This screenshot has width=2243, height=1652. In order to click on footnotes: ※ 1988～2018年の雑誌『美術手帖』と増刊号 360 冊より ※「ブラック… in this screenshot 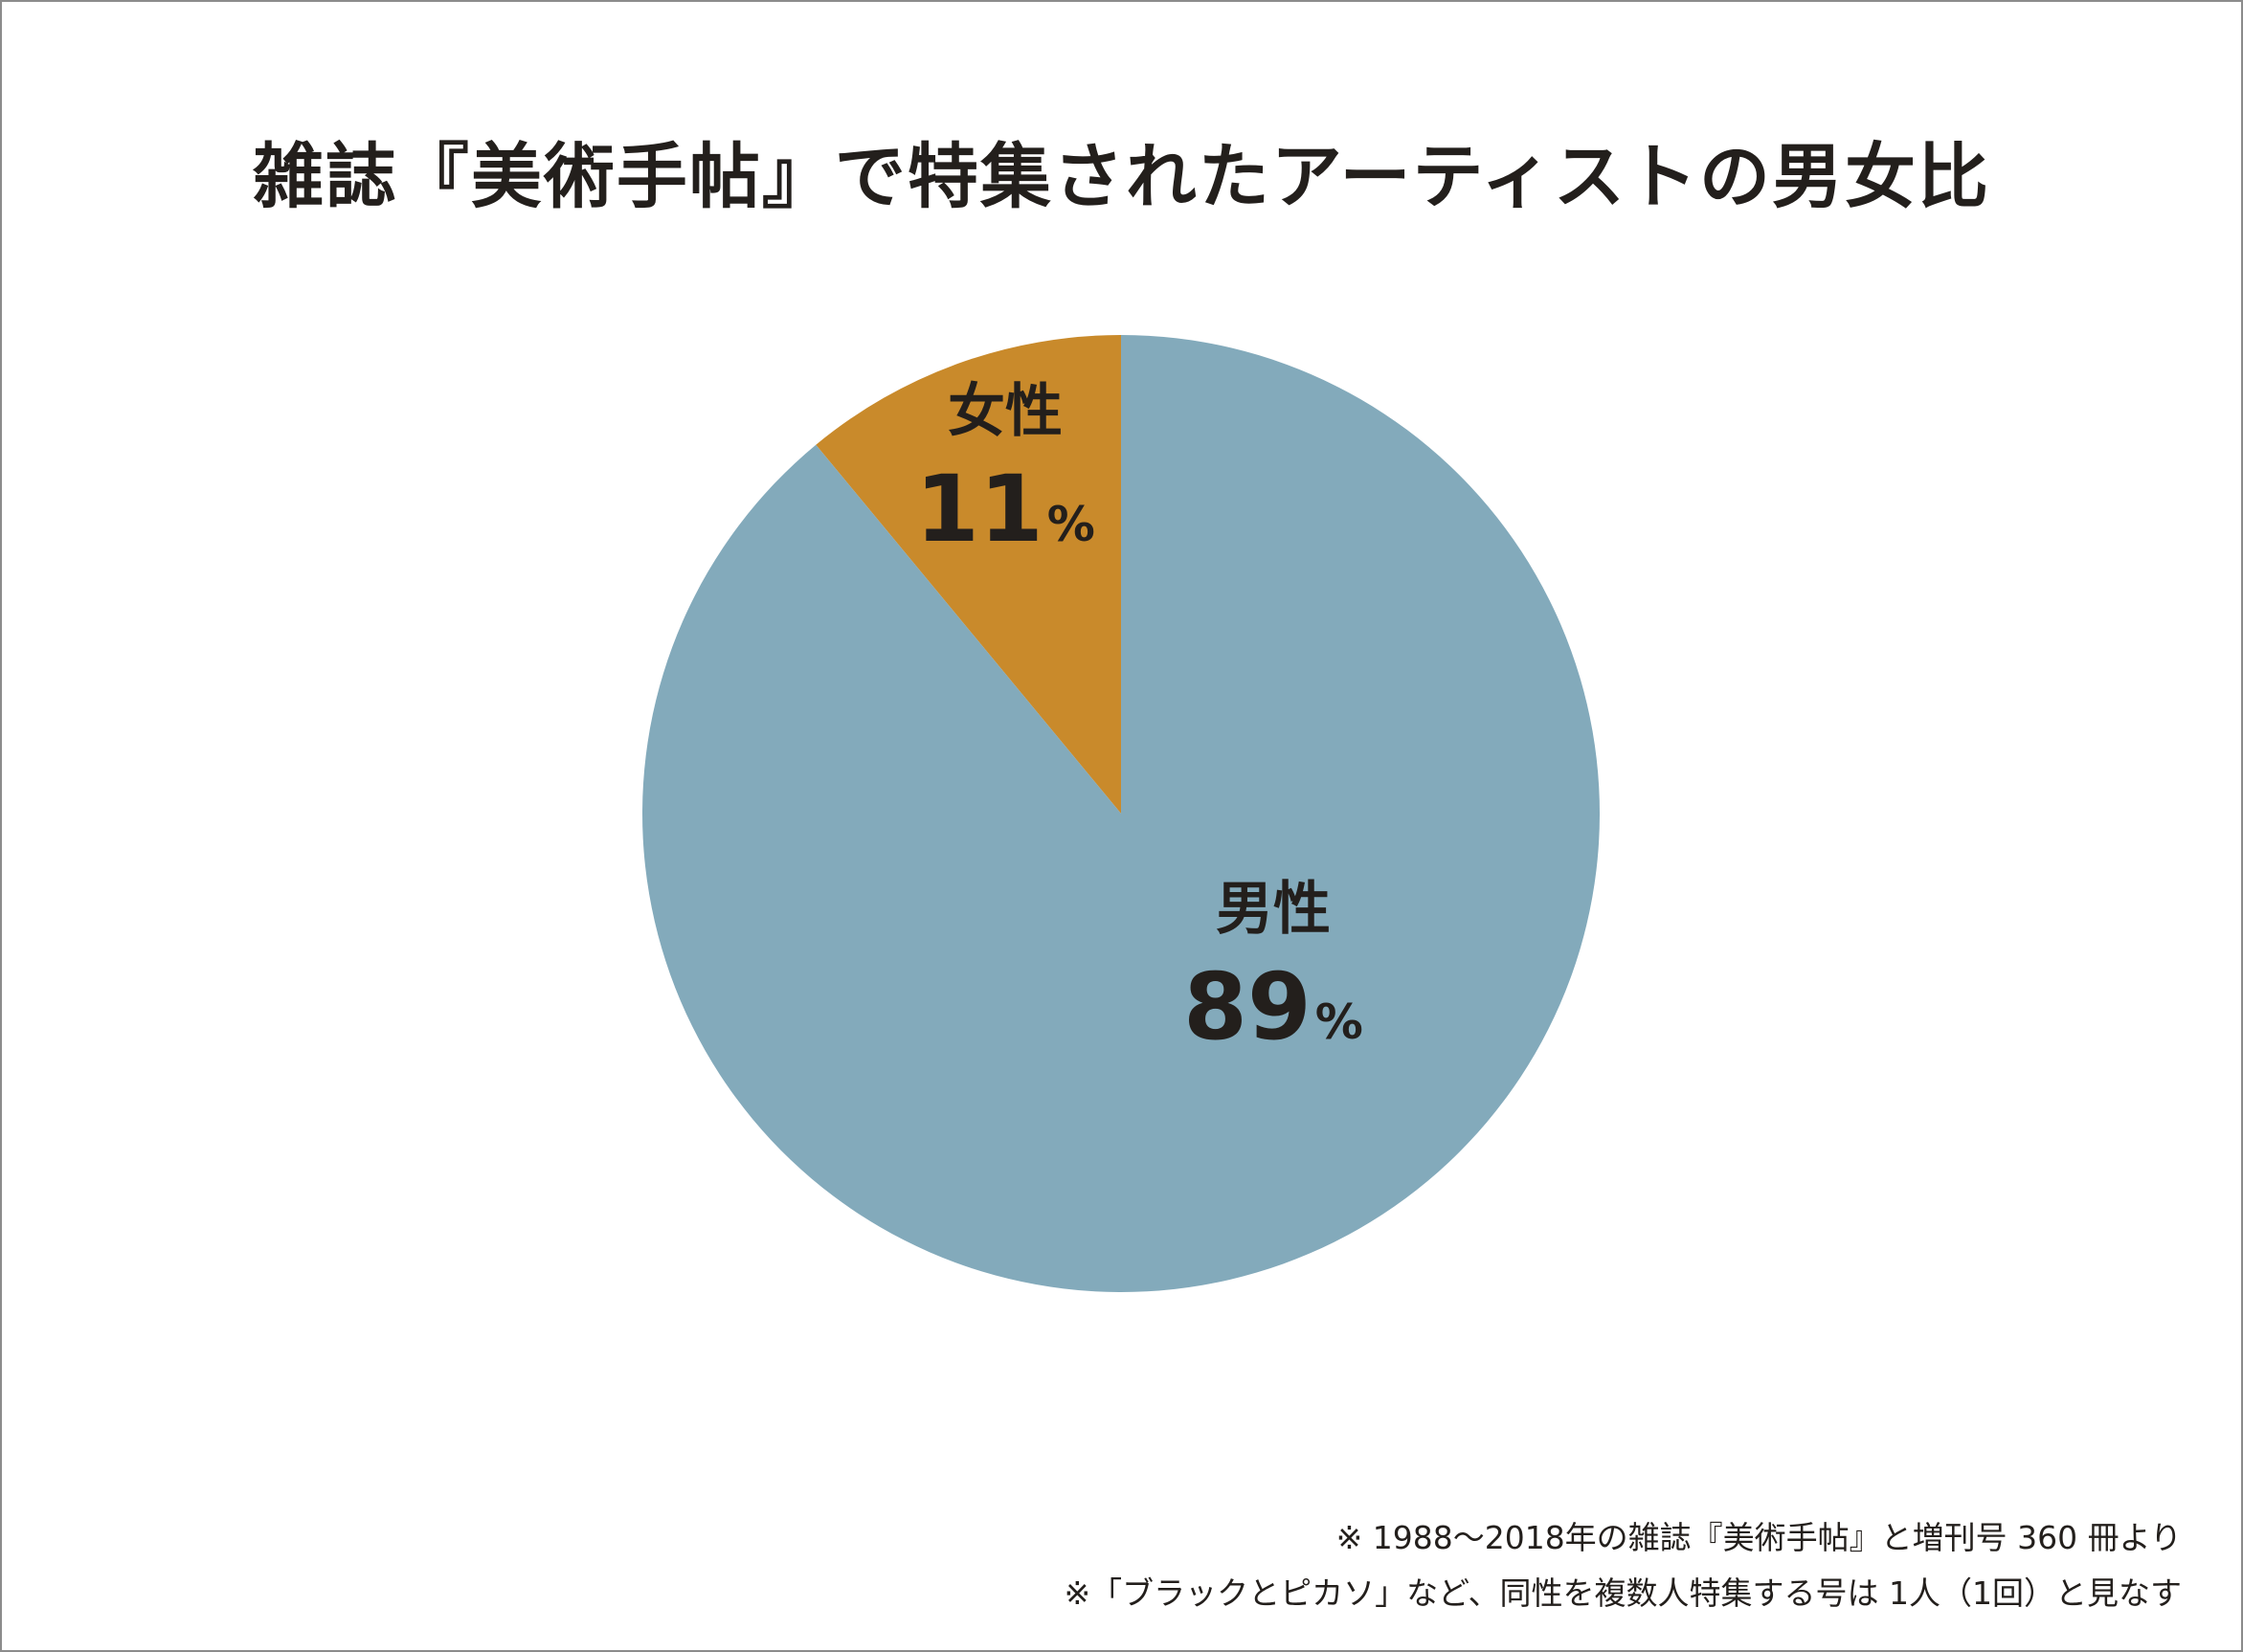, I will do `click(1624, 1565)`.